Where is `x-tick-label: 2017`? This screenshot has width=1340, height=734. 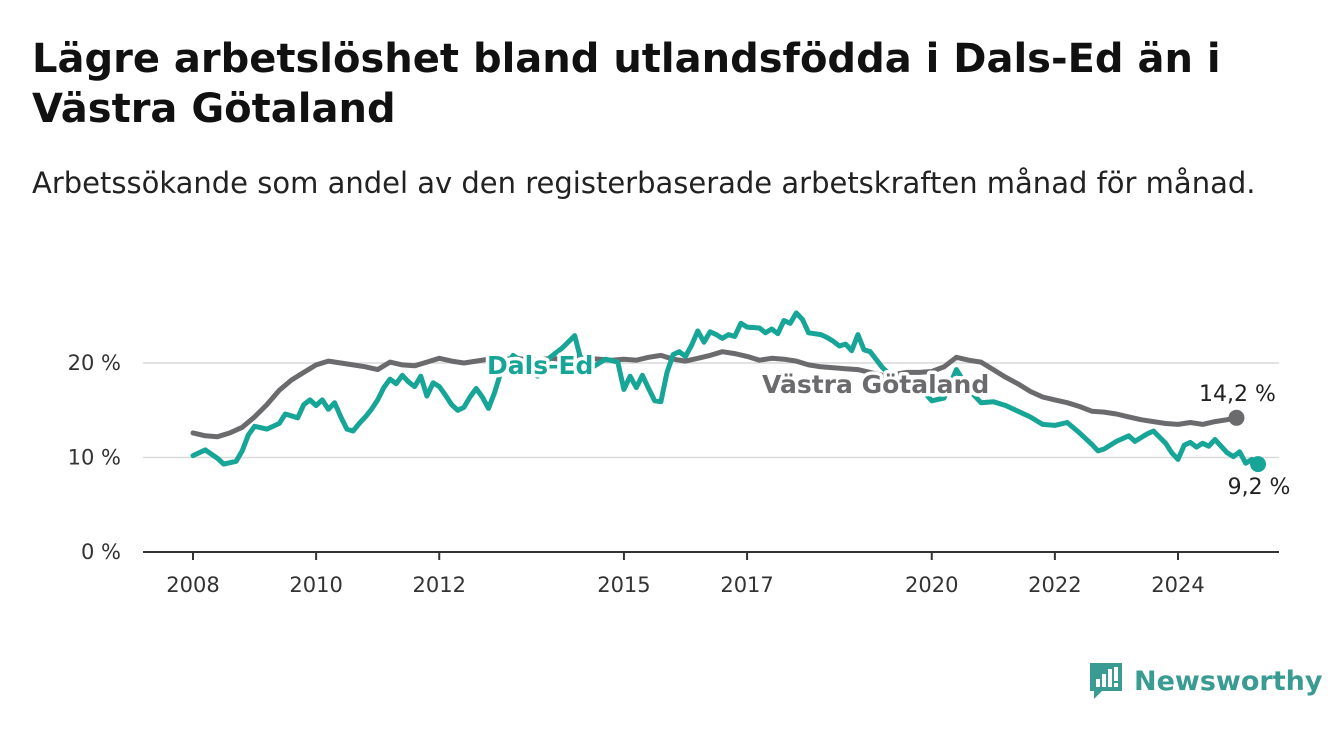
x-tick-label: 2017 is located at coordinates (746, 585).